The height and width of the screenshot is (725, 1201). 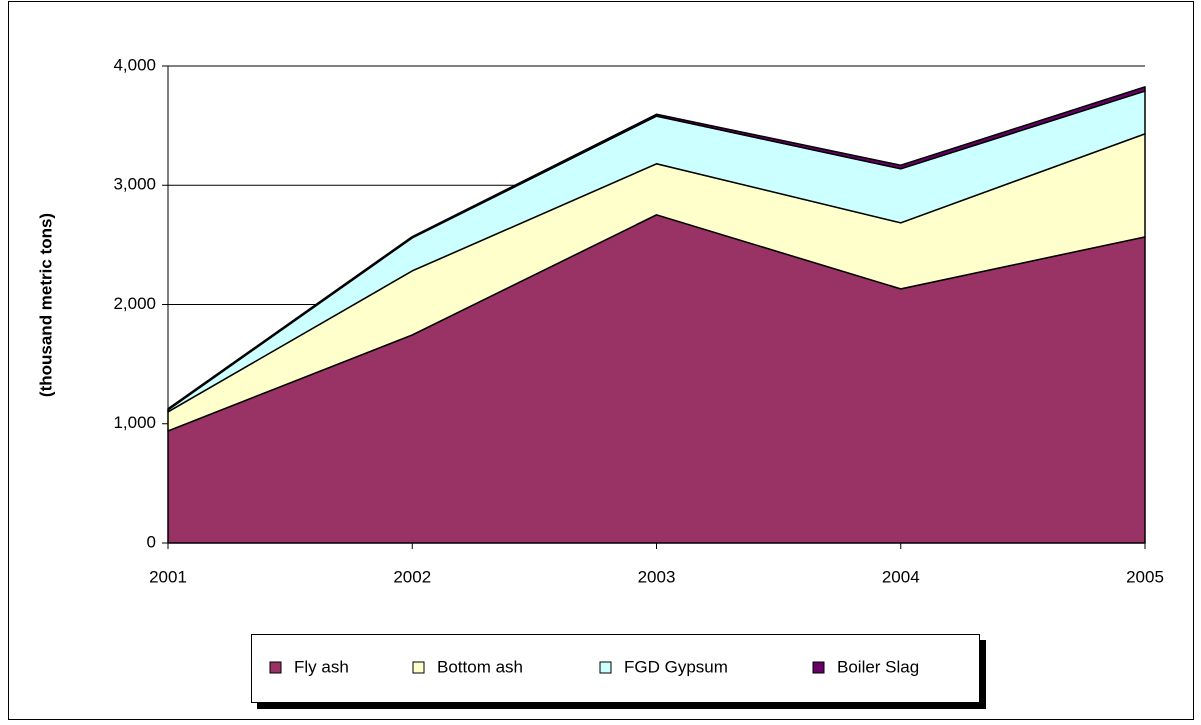 What do you see at coordinates (151, 541) in the screenshot?
I see `y-tick-label: 0` at bounding box center [151, 541].